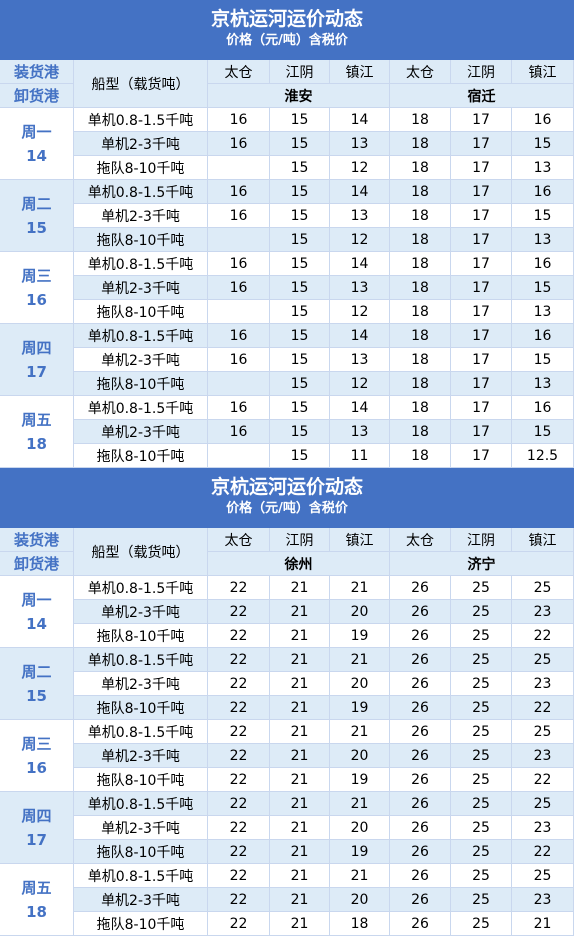 The height and width of the screenshot is (940, 574). Describe the element at coordinates (37, 828) in the screenshot. I see `day-cell: 周四 17` at that location.